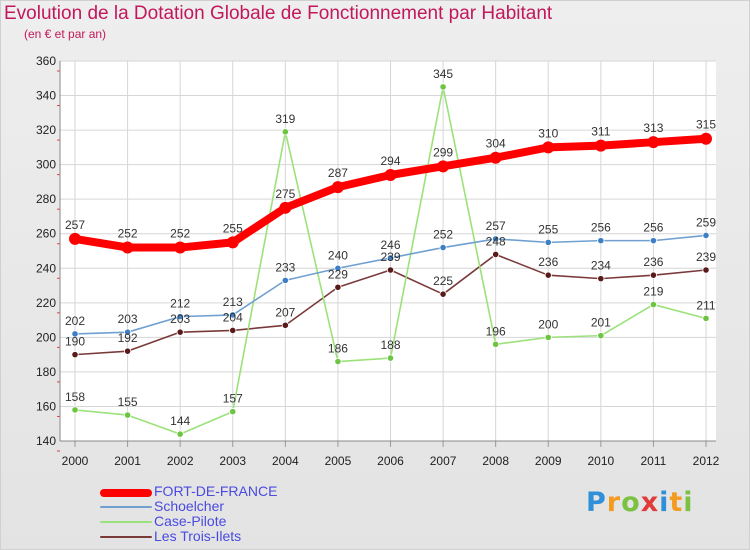 The width and height of the screenshot is (750, 550). What do you see at coordinates (650, 502) in the screenshot?
I see `logo-letter: x` at bounding box center [650, 502].